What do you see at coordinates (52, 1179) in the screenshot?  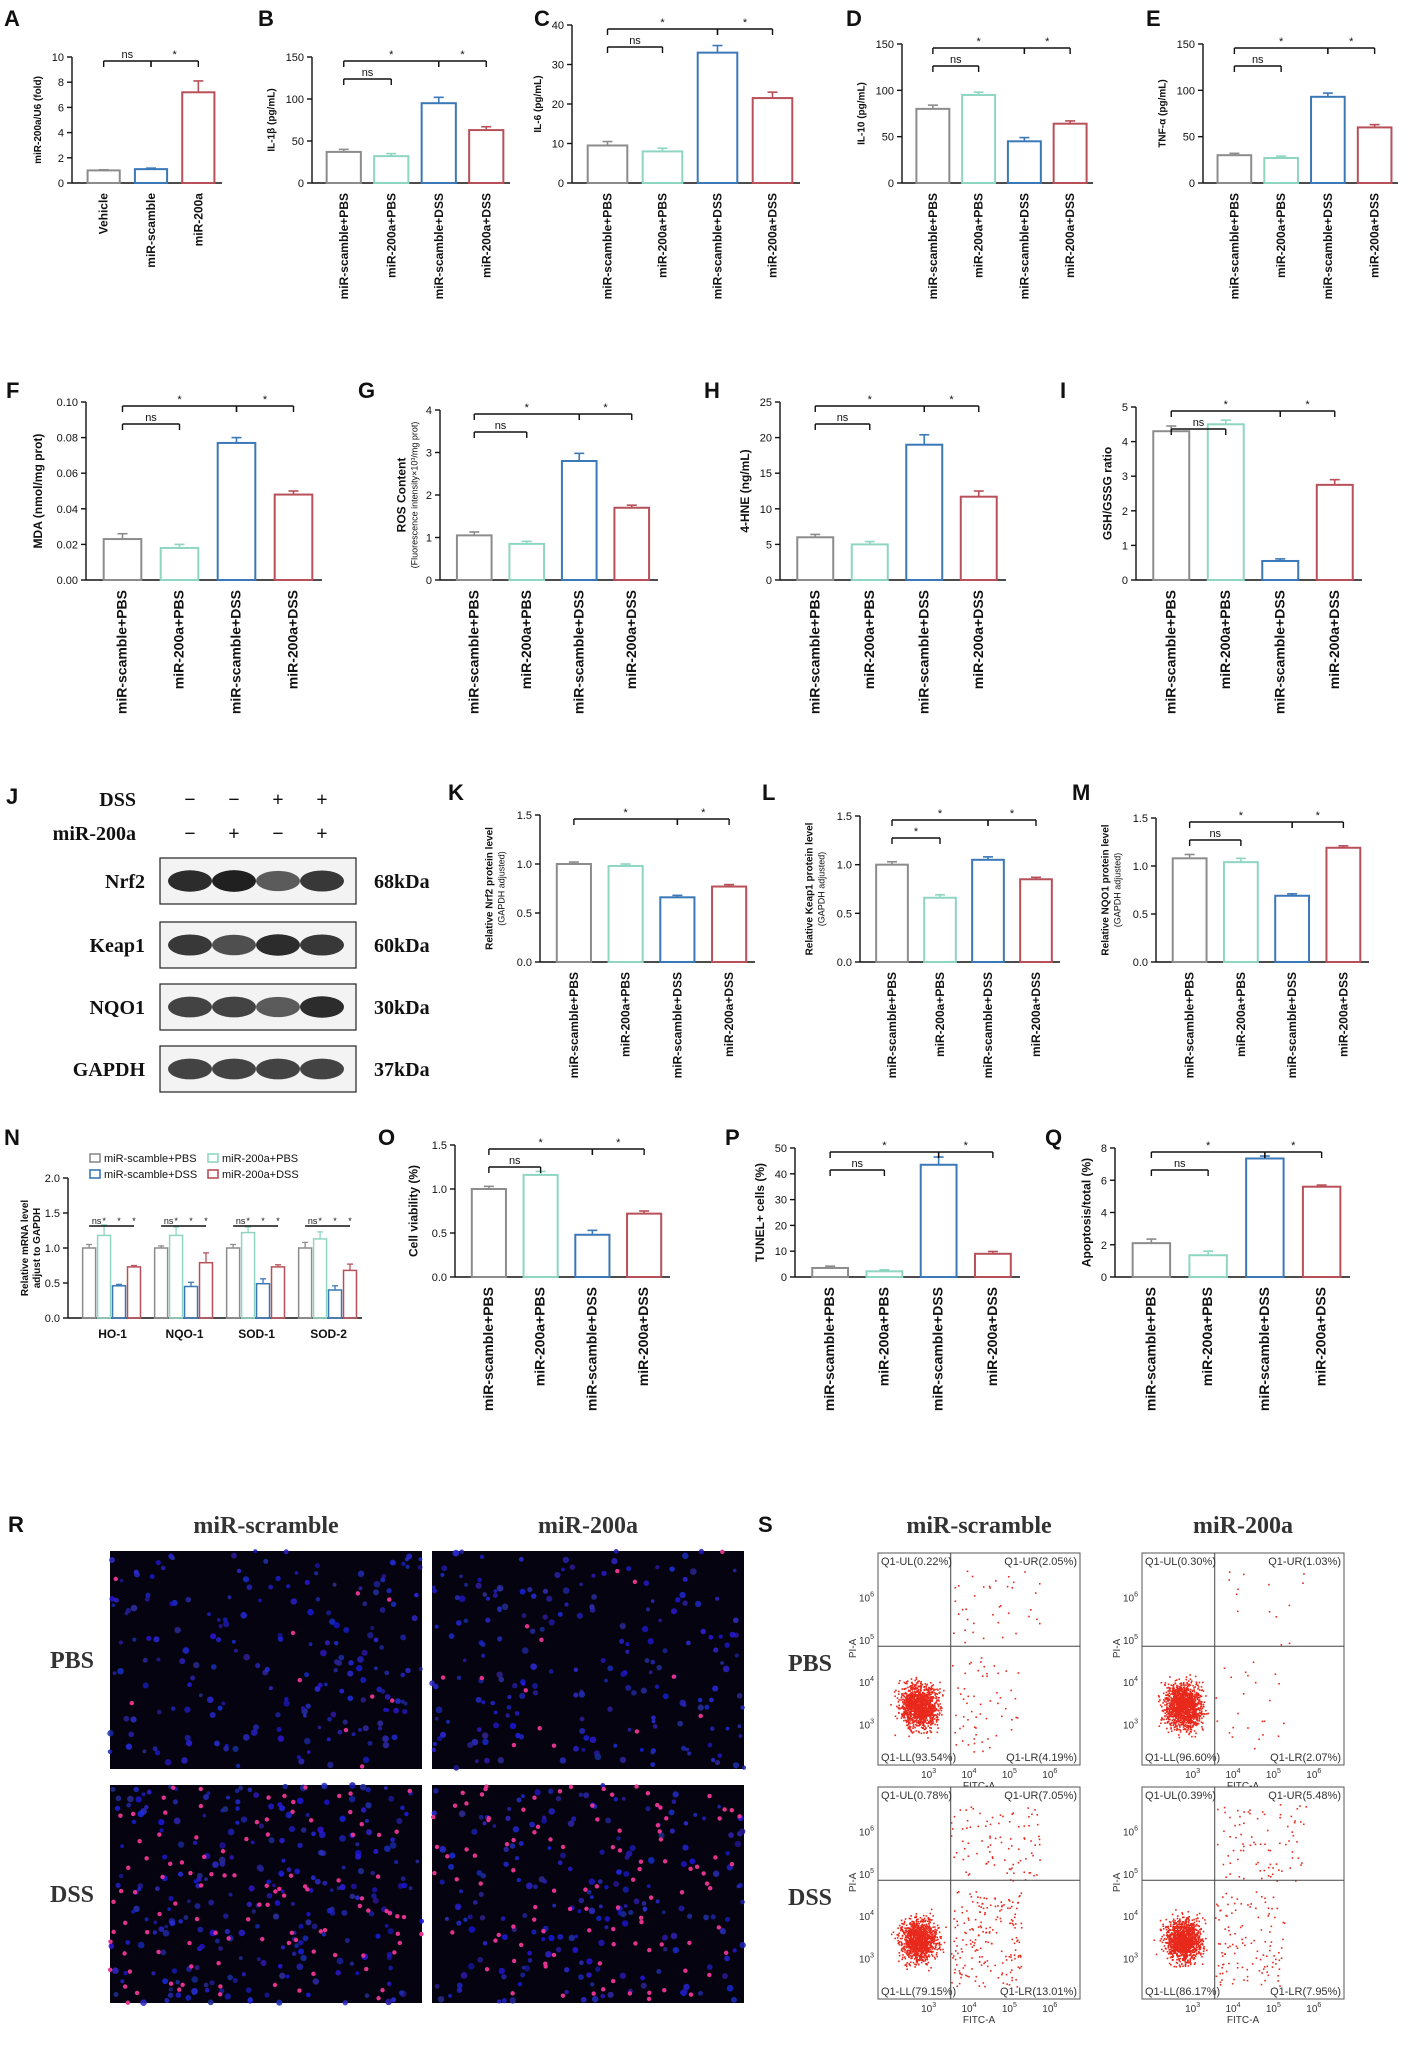 I see `y-tick-label: 2.0` at bounding box center [52, 1179].